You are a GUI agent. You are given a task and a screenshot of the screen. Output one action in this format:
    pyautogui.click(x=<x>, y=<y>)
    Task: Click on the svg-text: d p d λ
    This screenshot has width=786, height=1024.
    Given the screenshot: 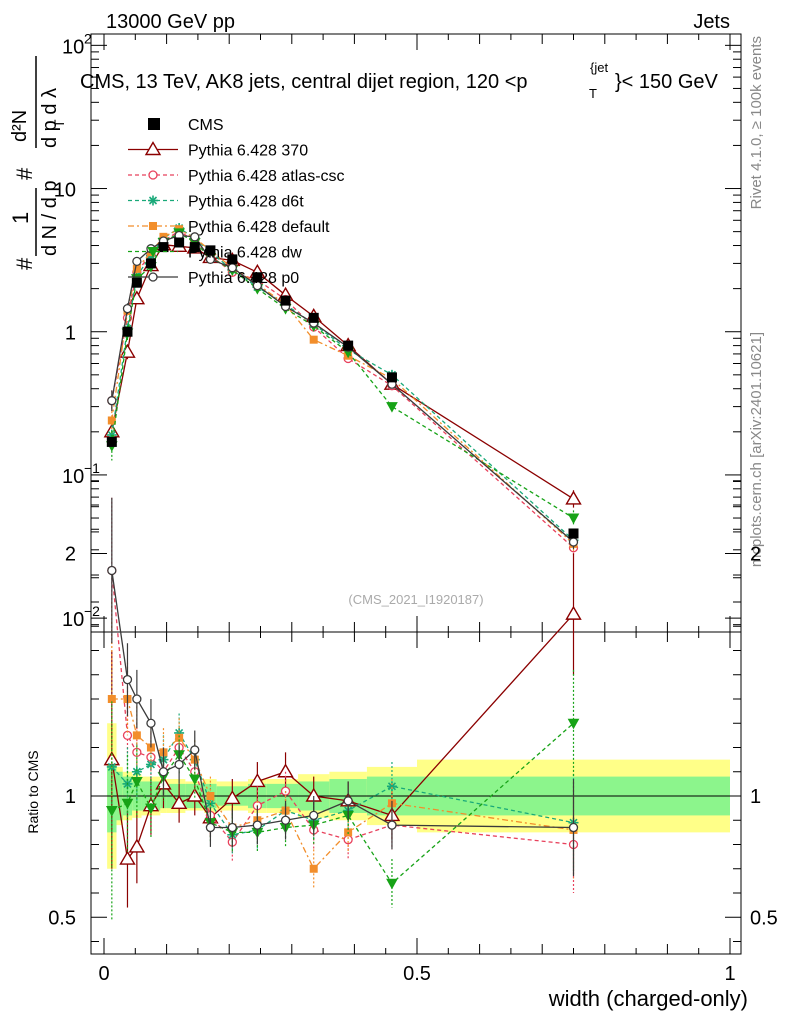 What is the action you would take?
    pyautogui.click(x=50, y=118)
    